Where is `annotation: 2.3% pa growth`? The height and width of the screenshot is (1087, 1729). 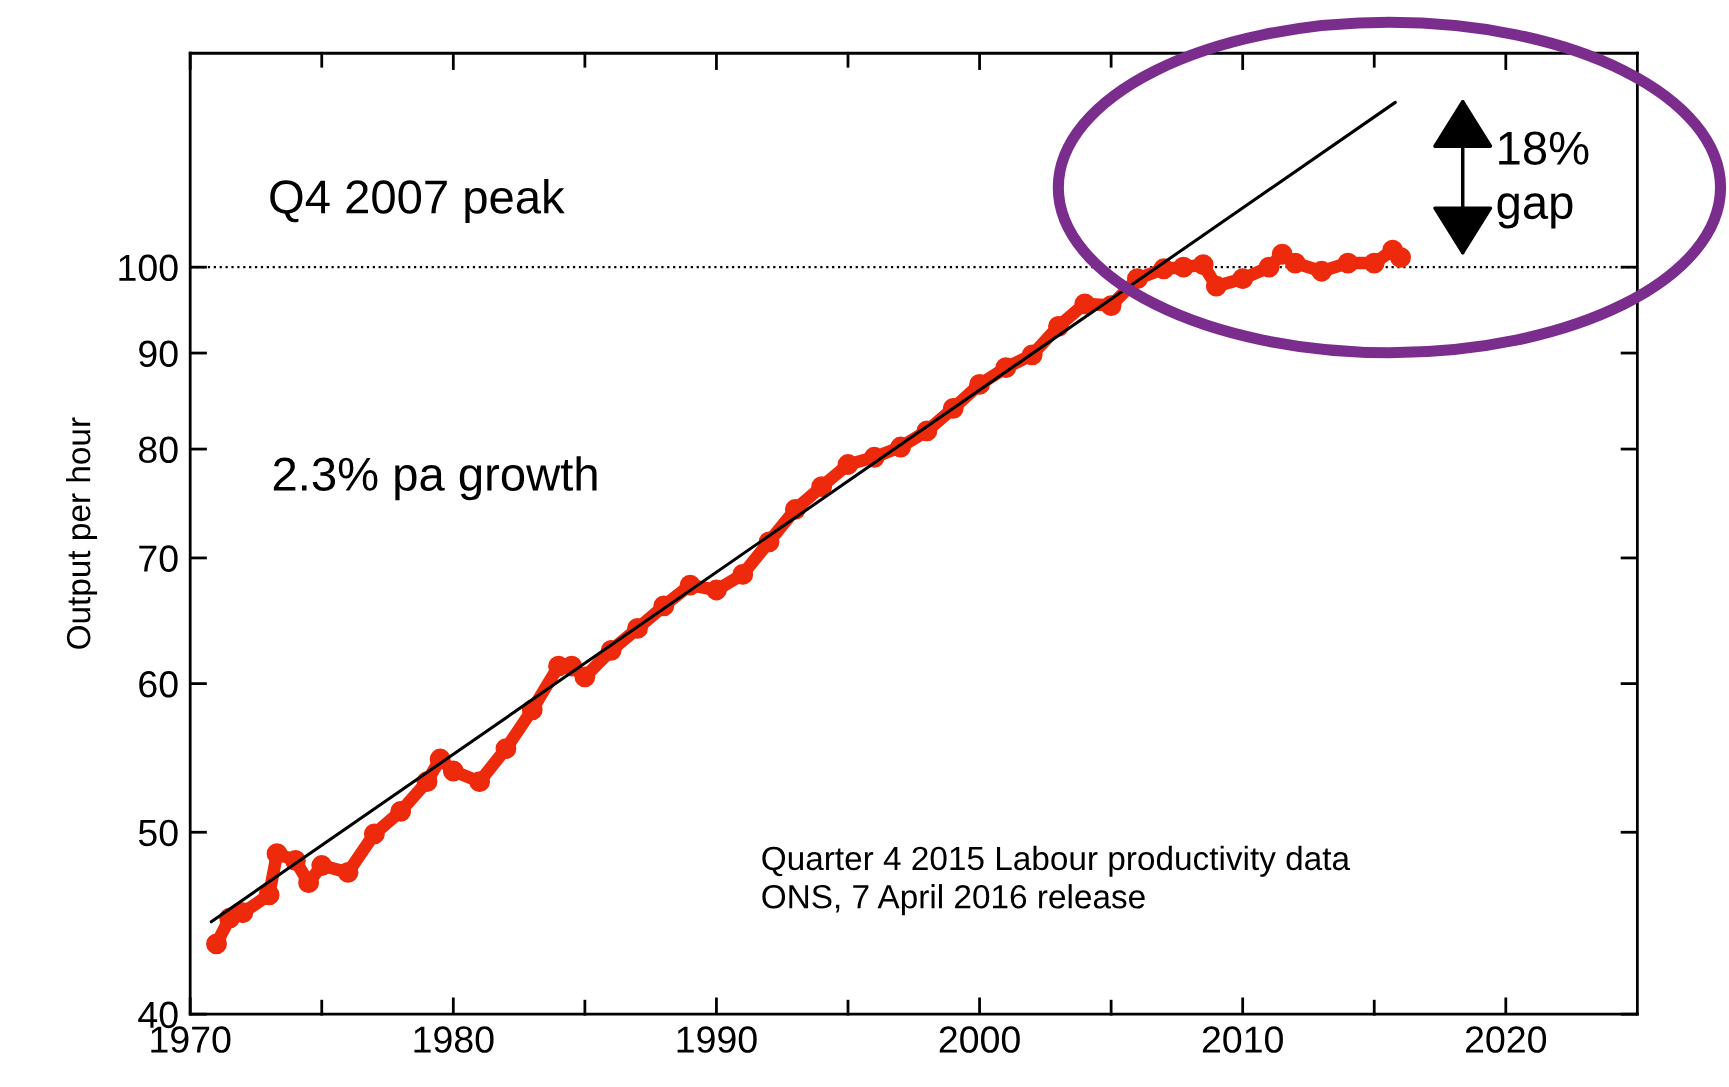
annotation: 2.3% pa growth is located at coordinates (435, 478).